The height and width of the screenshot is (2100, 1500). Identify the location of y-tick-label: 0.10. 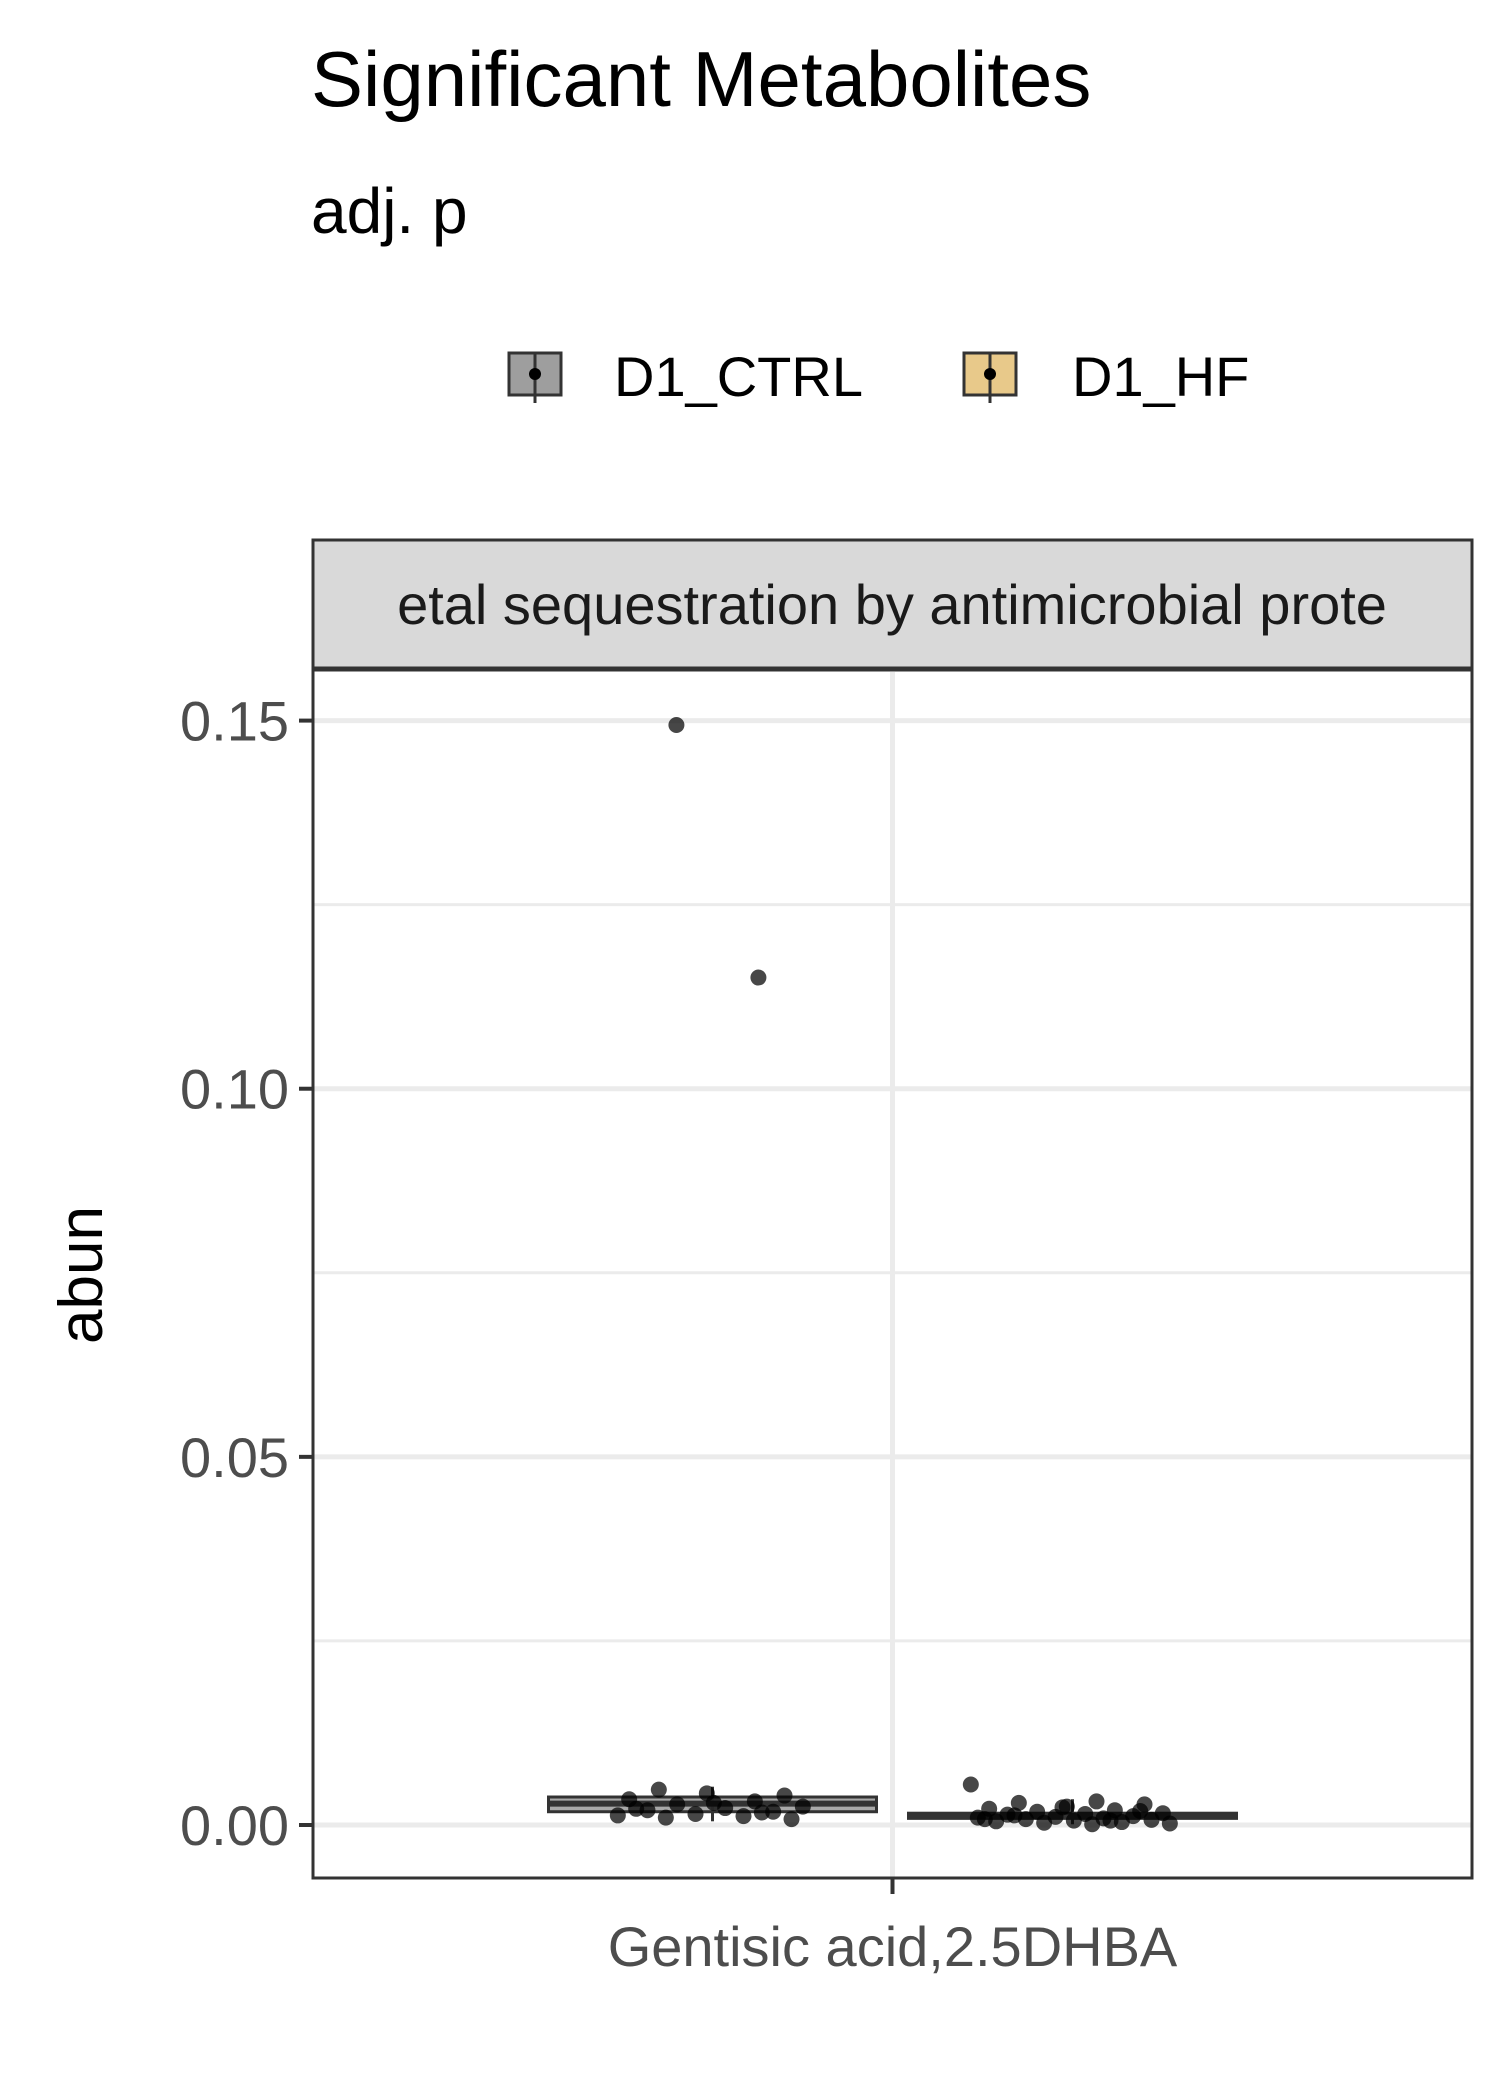
(234, 1089).